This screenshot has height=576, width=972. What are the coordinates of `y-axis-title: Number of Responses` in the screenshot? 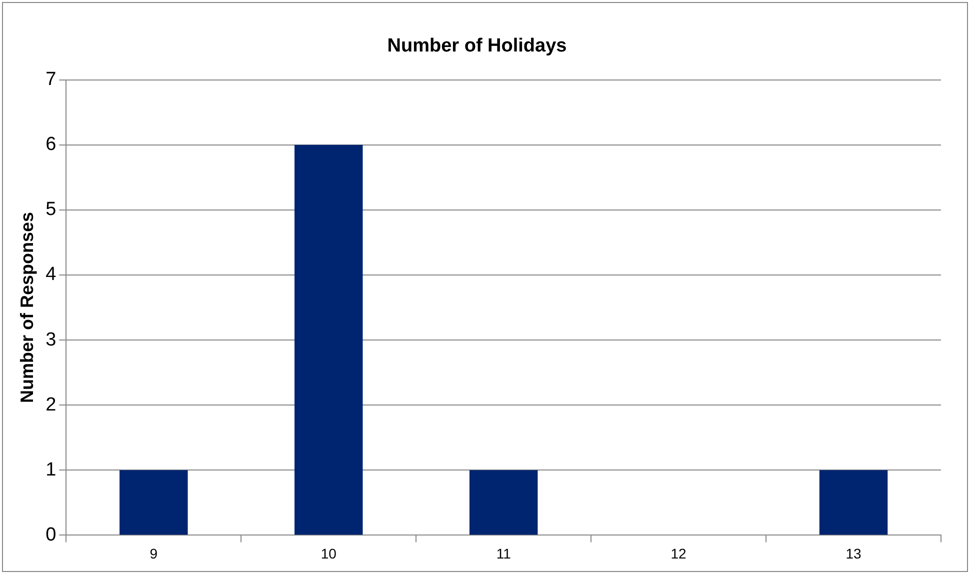 It's located at (26, 308).